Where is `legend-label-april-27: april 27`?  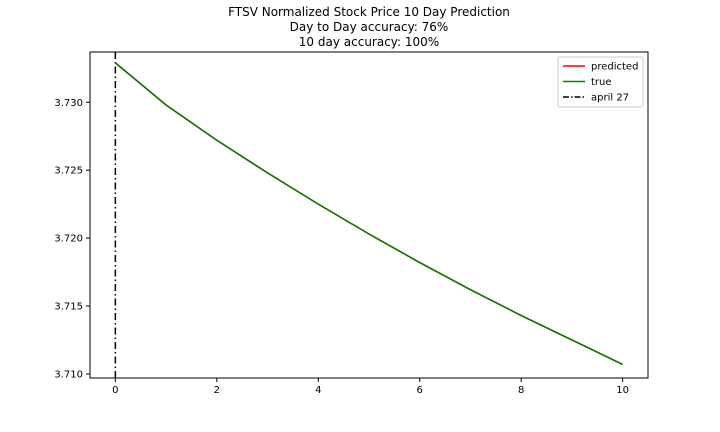 legend-label-april-27: april 27 is located at coordinates (610, 98).